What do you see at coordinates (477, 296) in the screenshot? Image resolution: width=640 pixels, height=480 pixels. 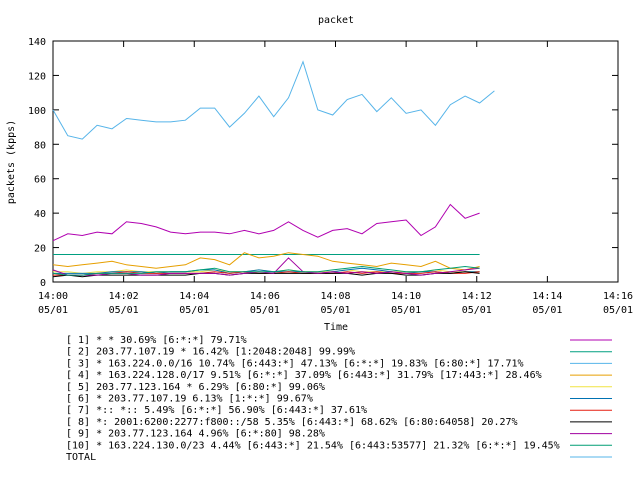 I see `x-tick-label-time: 14:12` at bounding box center [477, 296].